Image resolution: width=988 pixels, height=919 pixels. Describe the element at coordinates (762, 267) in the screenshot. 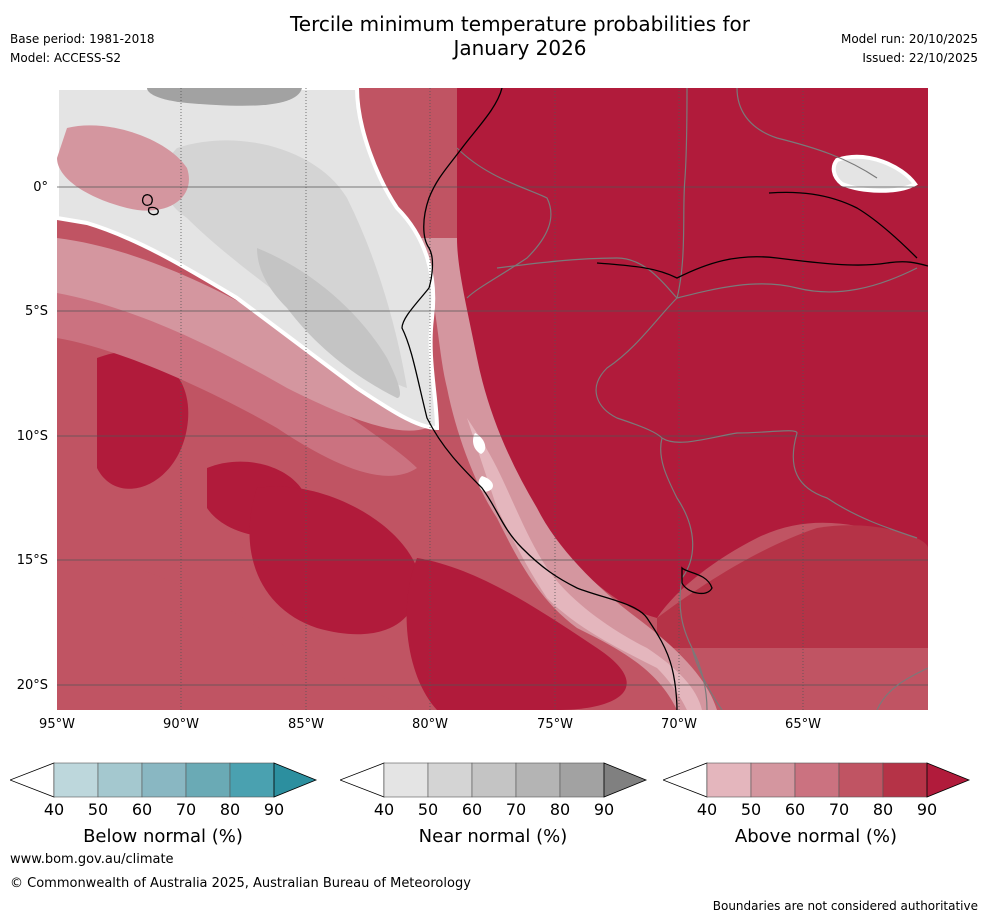

I see `river-amazon` at that location.